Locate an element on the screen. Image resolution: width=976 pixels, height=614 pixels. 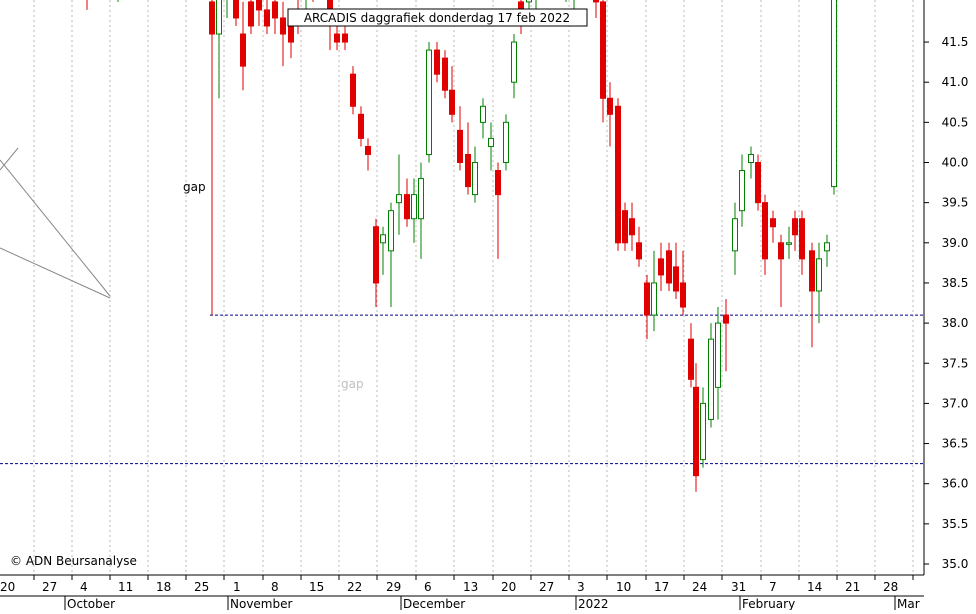
x-tick-label: 8 is located at coordinates (275, 587).